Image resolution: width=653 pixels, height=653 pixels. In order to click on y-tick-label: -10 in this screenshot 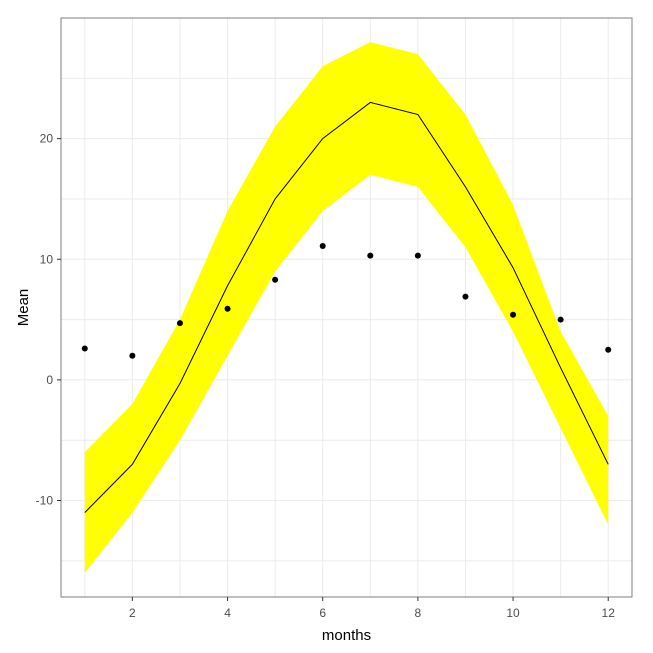, I will do `click(45, 501)`.